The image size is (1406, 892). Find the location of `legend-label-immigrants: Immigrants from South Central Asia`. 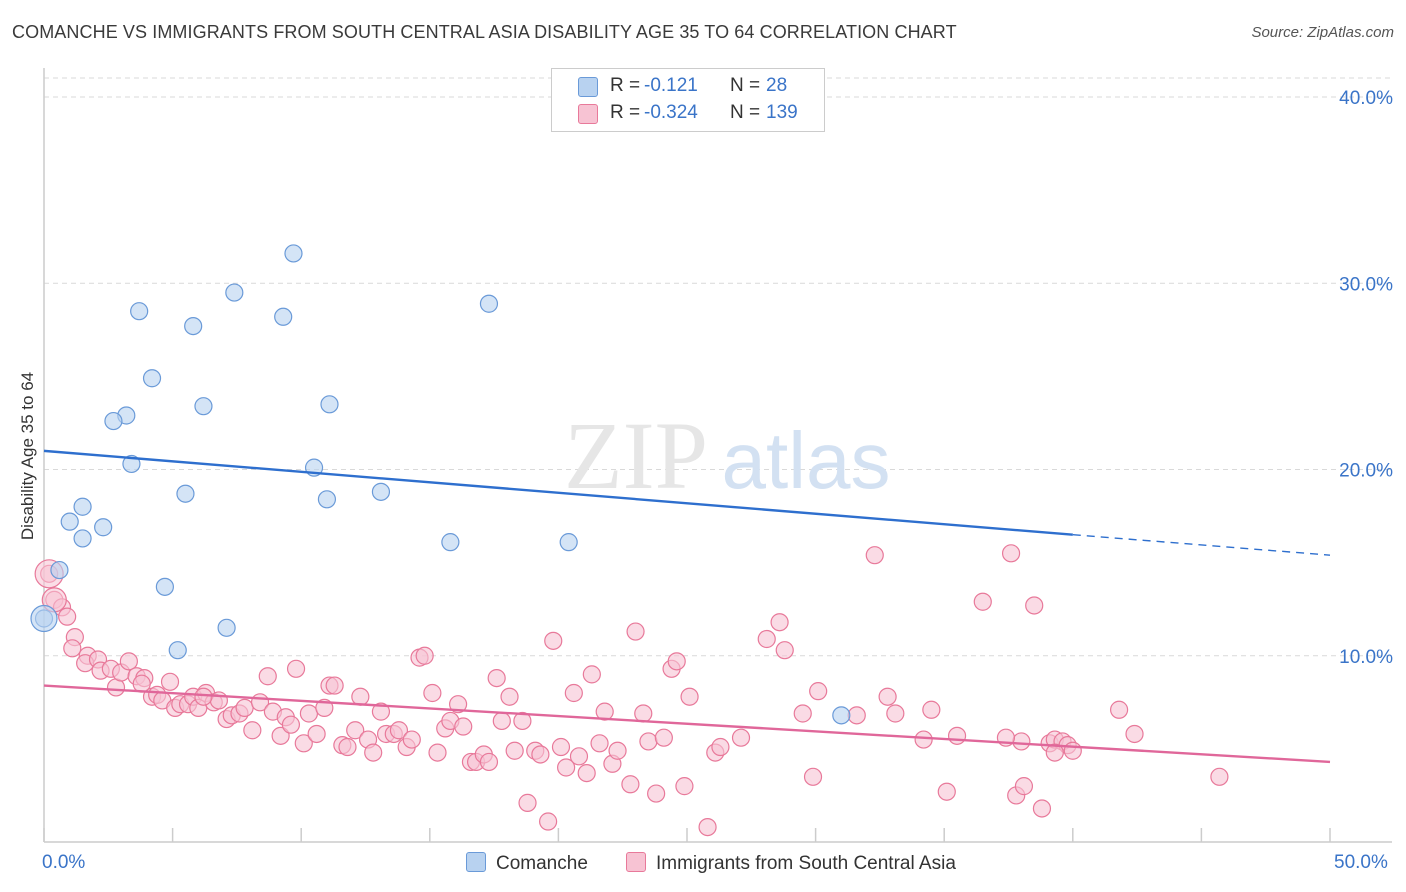

legend-label-immigrants: Immigrants from South Central Asia is located at coordinates (806, 863).